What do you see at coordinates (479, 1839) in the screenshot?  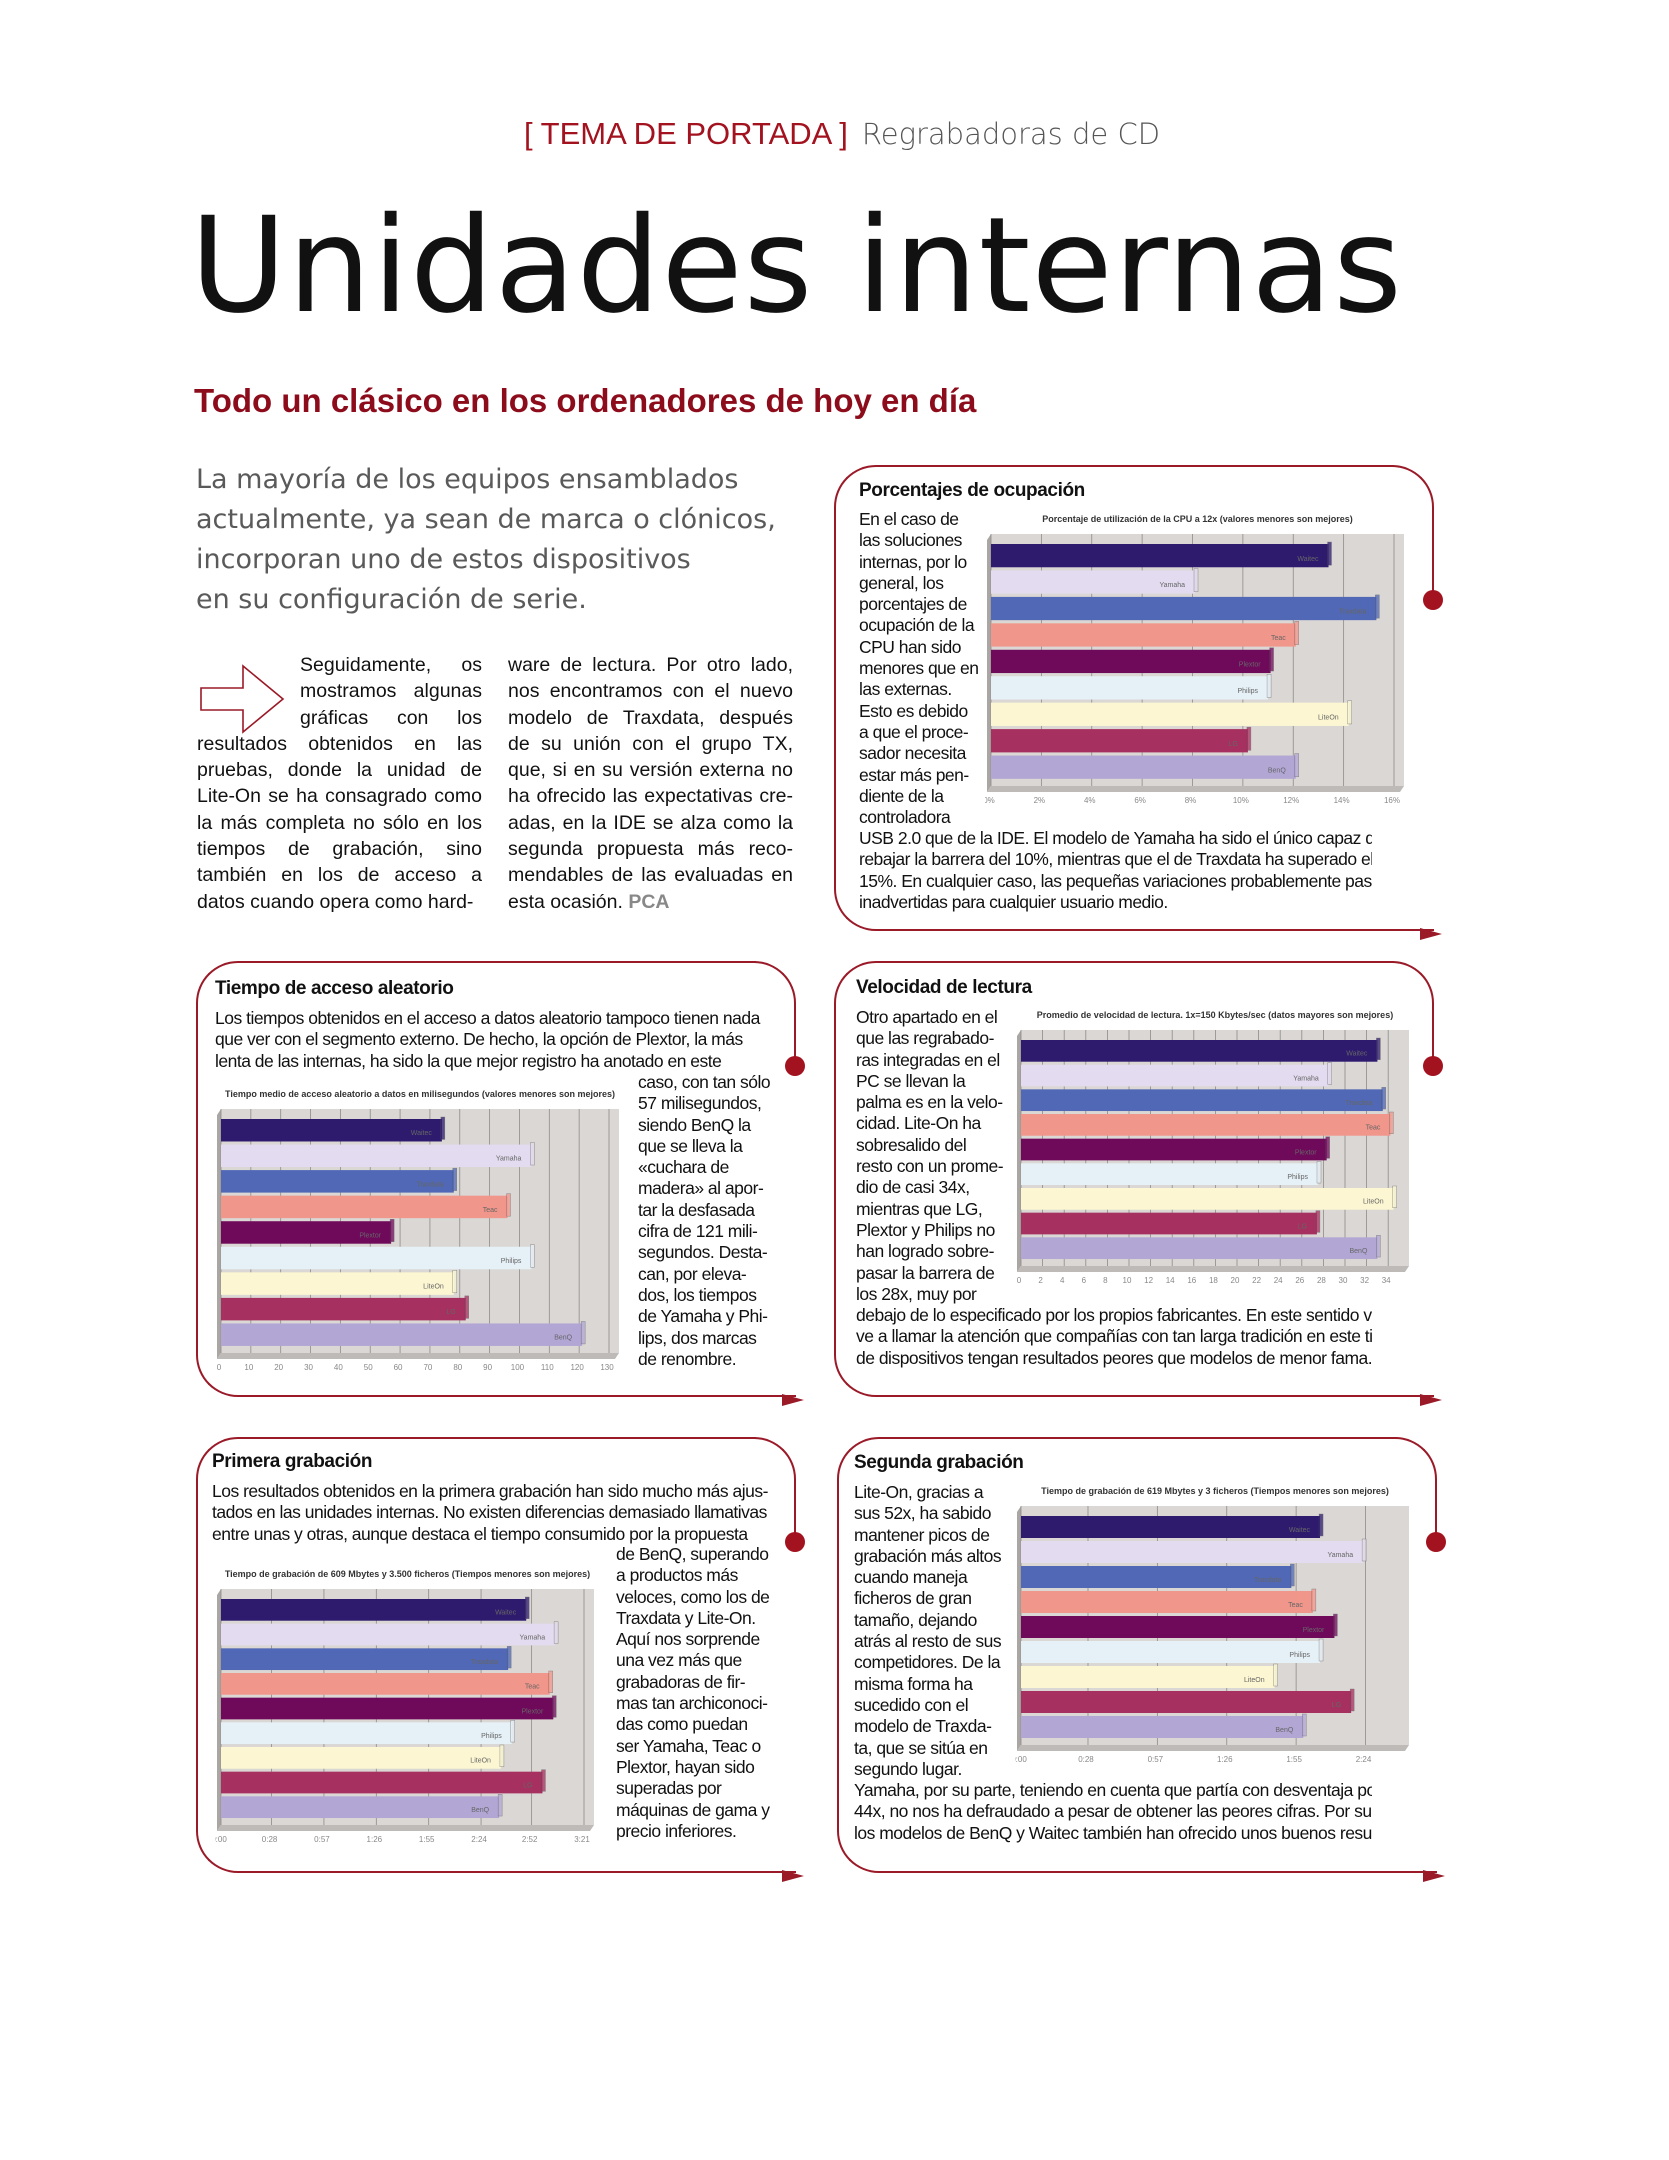 I see `x-tick-label: 2:24` at bounding box center [479, 1839].